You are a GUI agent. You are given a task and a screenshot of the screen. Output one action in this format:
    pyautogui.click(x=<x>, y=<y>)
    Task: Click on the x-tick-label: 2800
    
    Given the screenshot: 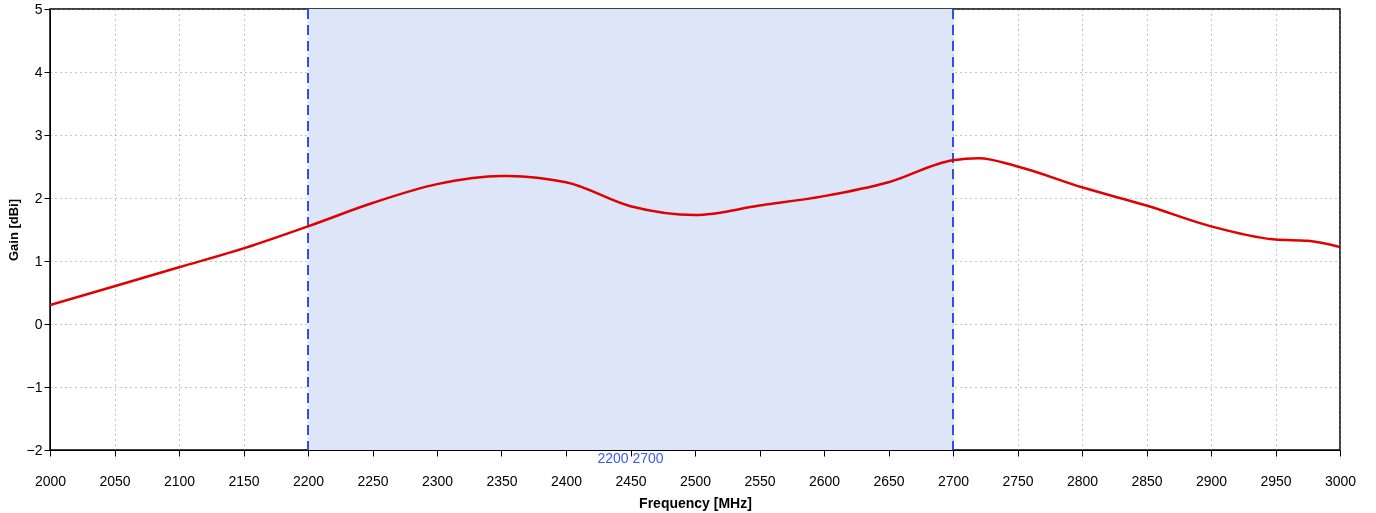 What is the action you would take?
    pyautogui.click(x=1082, y=480)
    